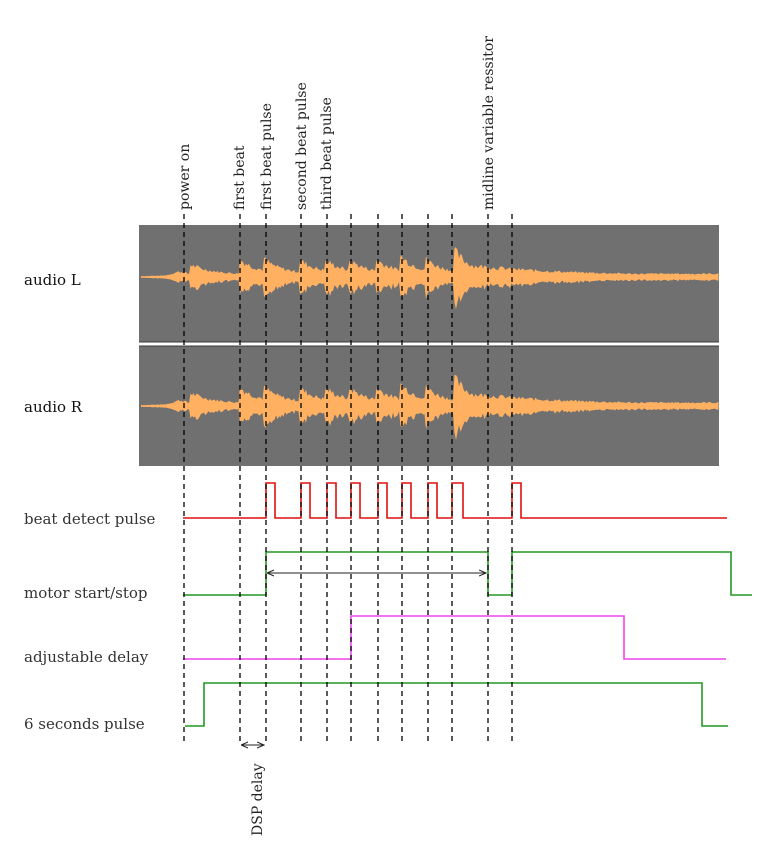 Image resolution: width=762 pixels, height=850 pixels. I want to click on six-seconds-pulse-label: 6 seconds pulse, so click(84, 724).